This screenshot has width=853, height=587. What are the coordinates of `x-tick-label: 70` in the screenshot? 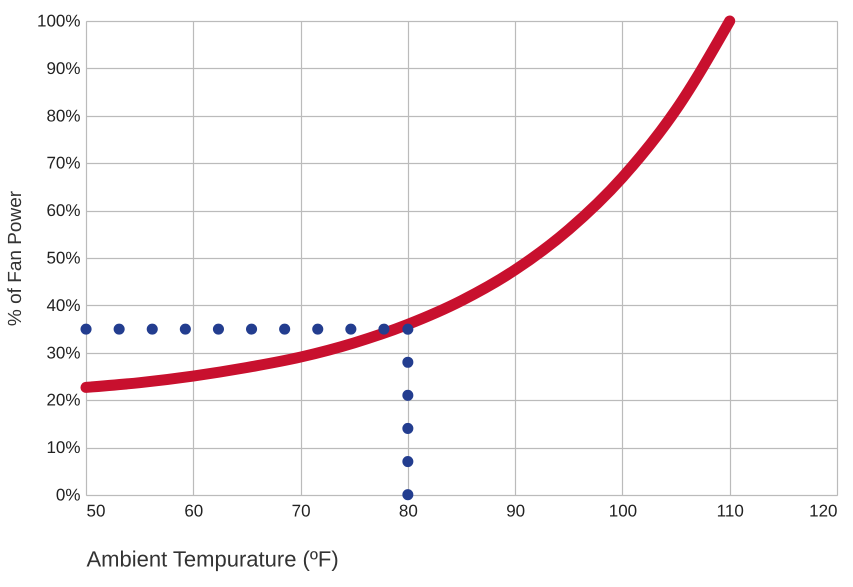 It's located at (301, 511).